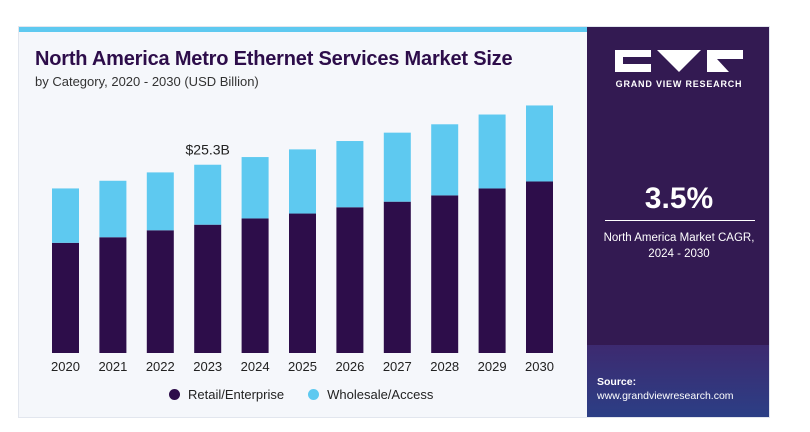 Image resolution: width=810 pixels, height=432 pixels. Describe the element at coordinates (160, 201) in the screenshot. I see `bar-wholesale-2022` at that location.